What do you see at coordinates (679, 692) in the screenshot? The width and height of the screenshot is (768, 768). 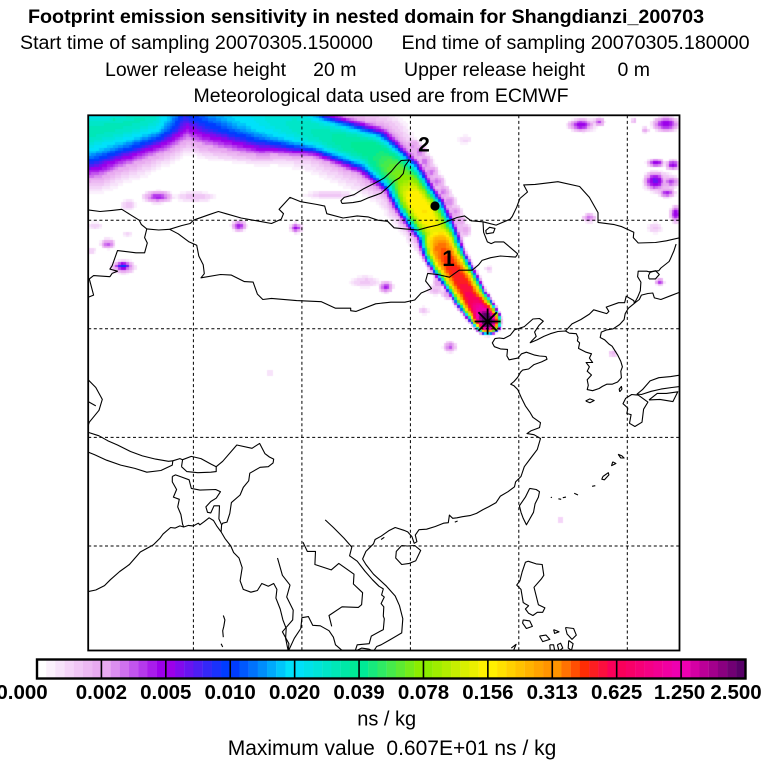 I see `svg-text: 1.250` at bounding box center [679, 692].